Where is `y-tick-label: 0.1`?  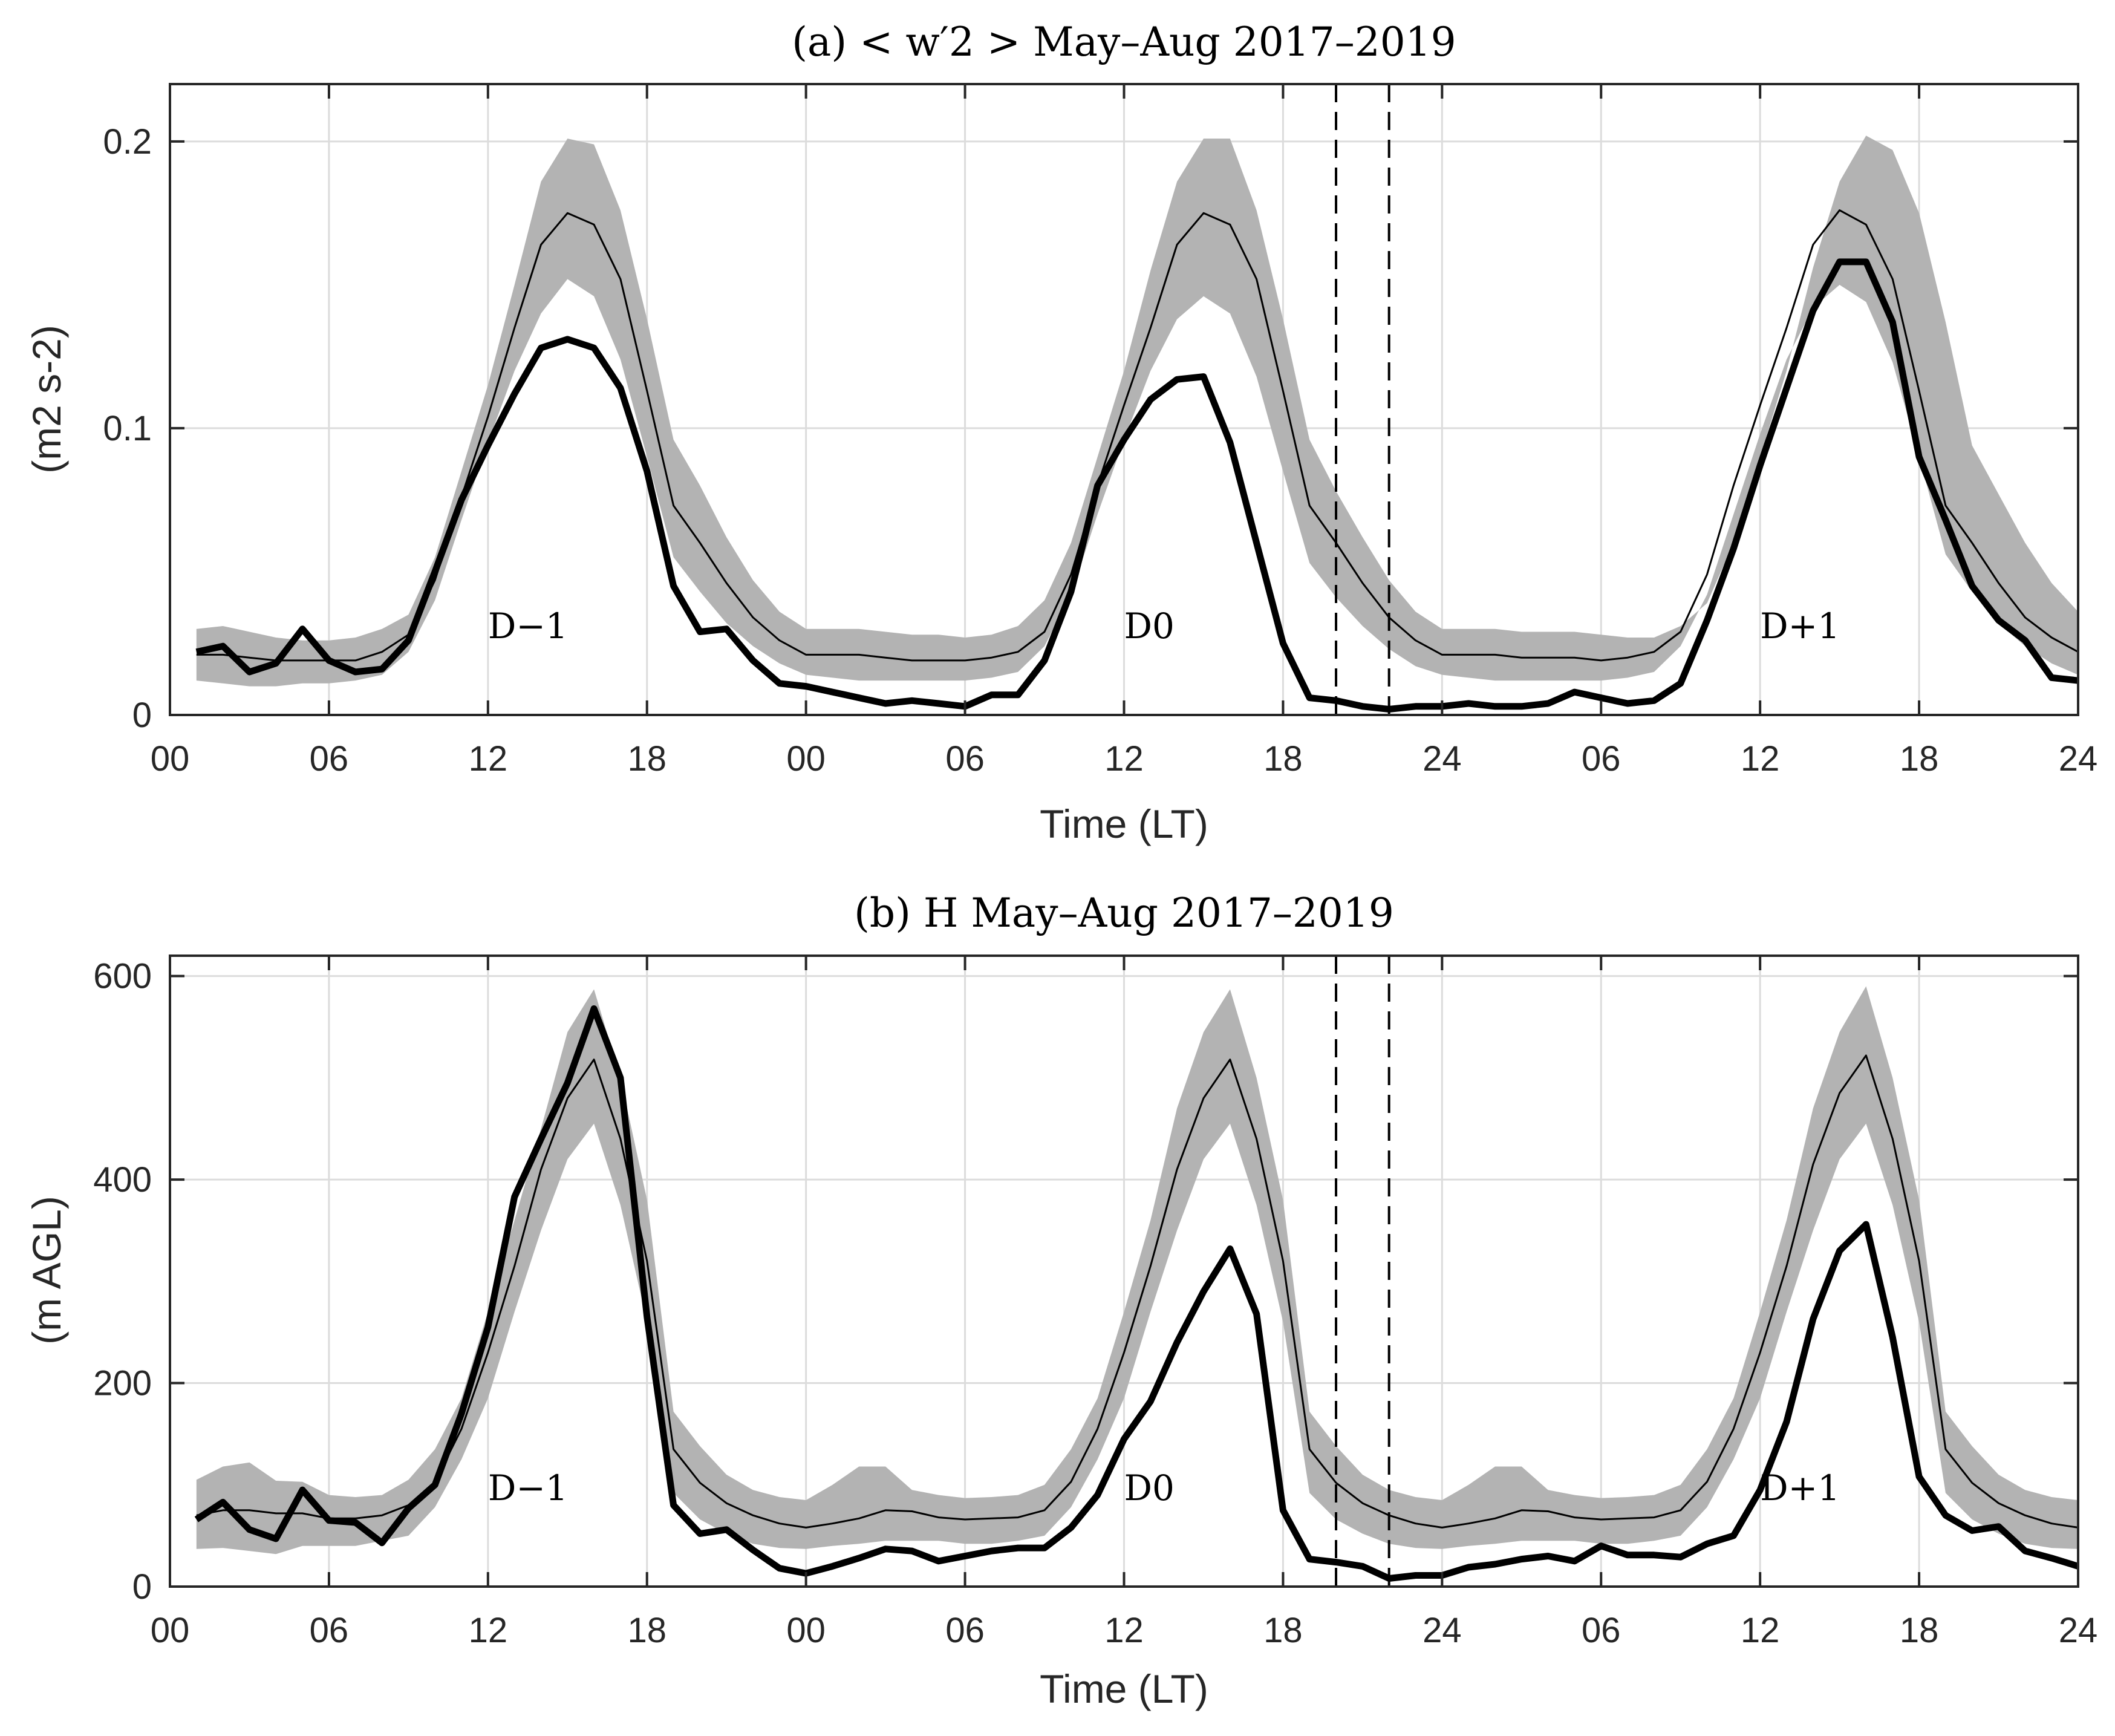 y-tick-label: 0.1 is located at coordinates (127, 429).